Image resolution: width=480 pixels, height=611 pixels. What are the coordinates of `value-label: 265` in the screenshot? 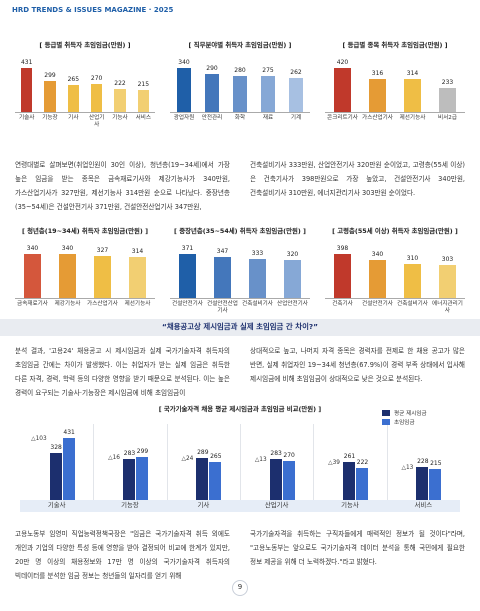 It's located at (216, 456).